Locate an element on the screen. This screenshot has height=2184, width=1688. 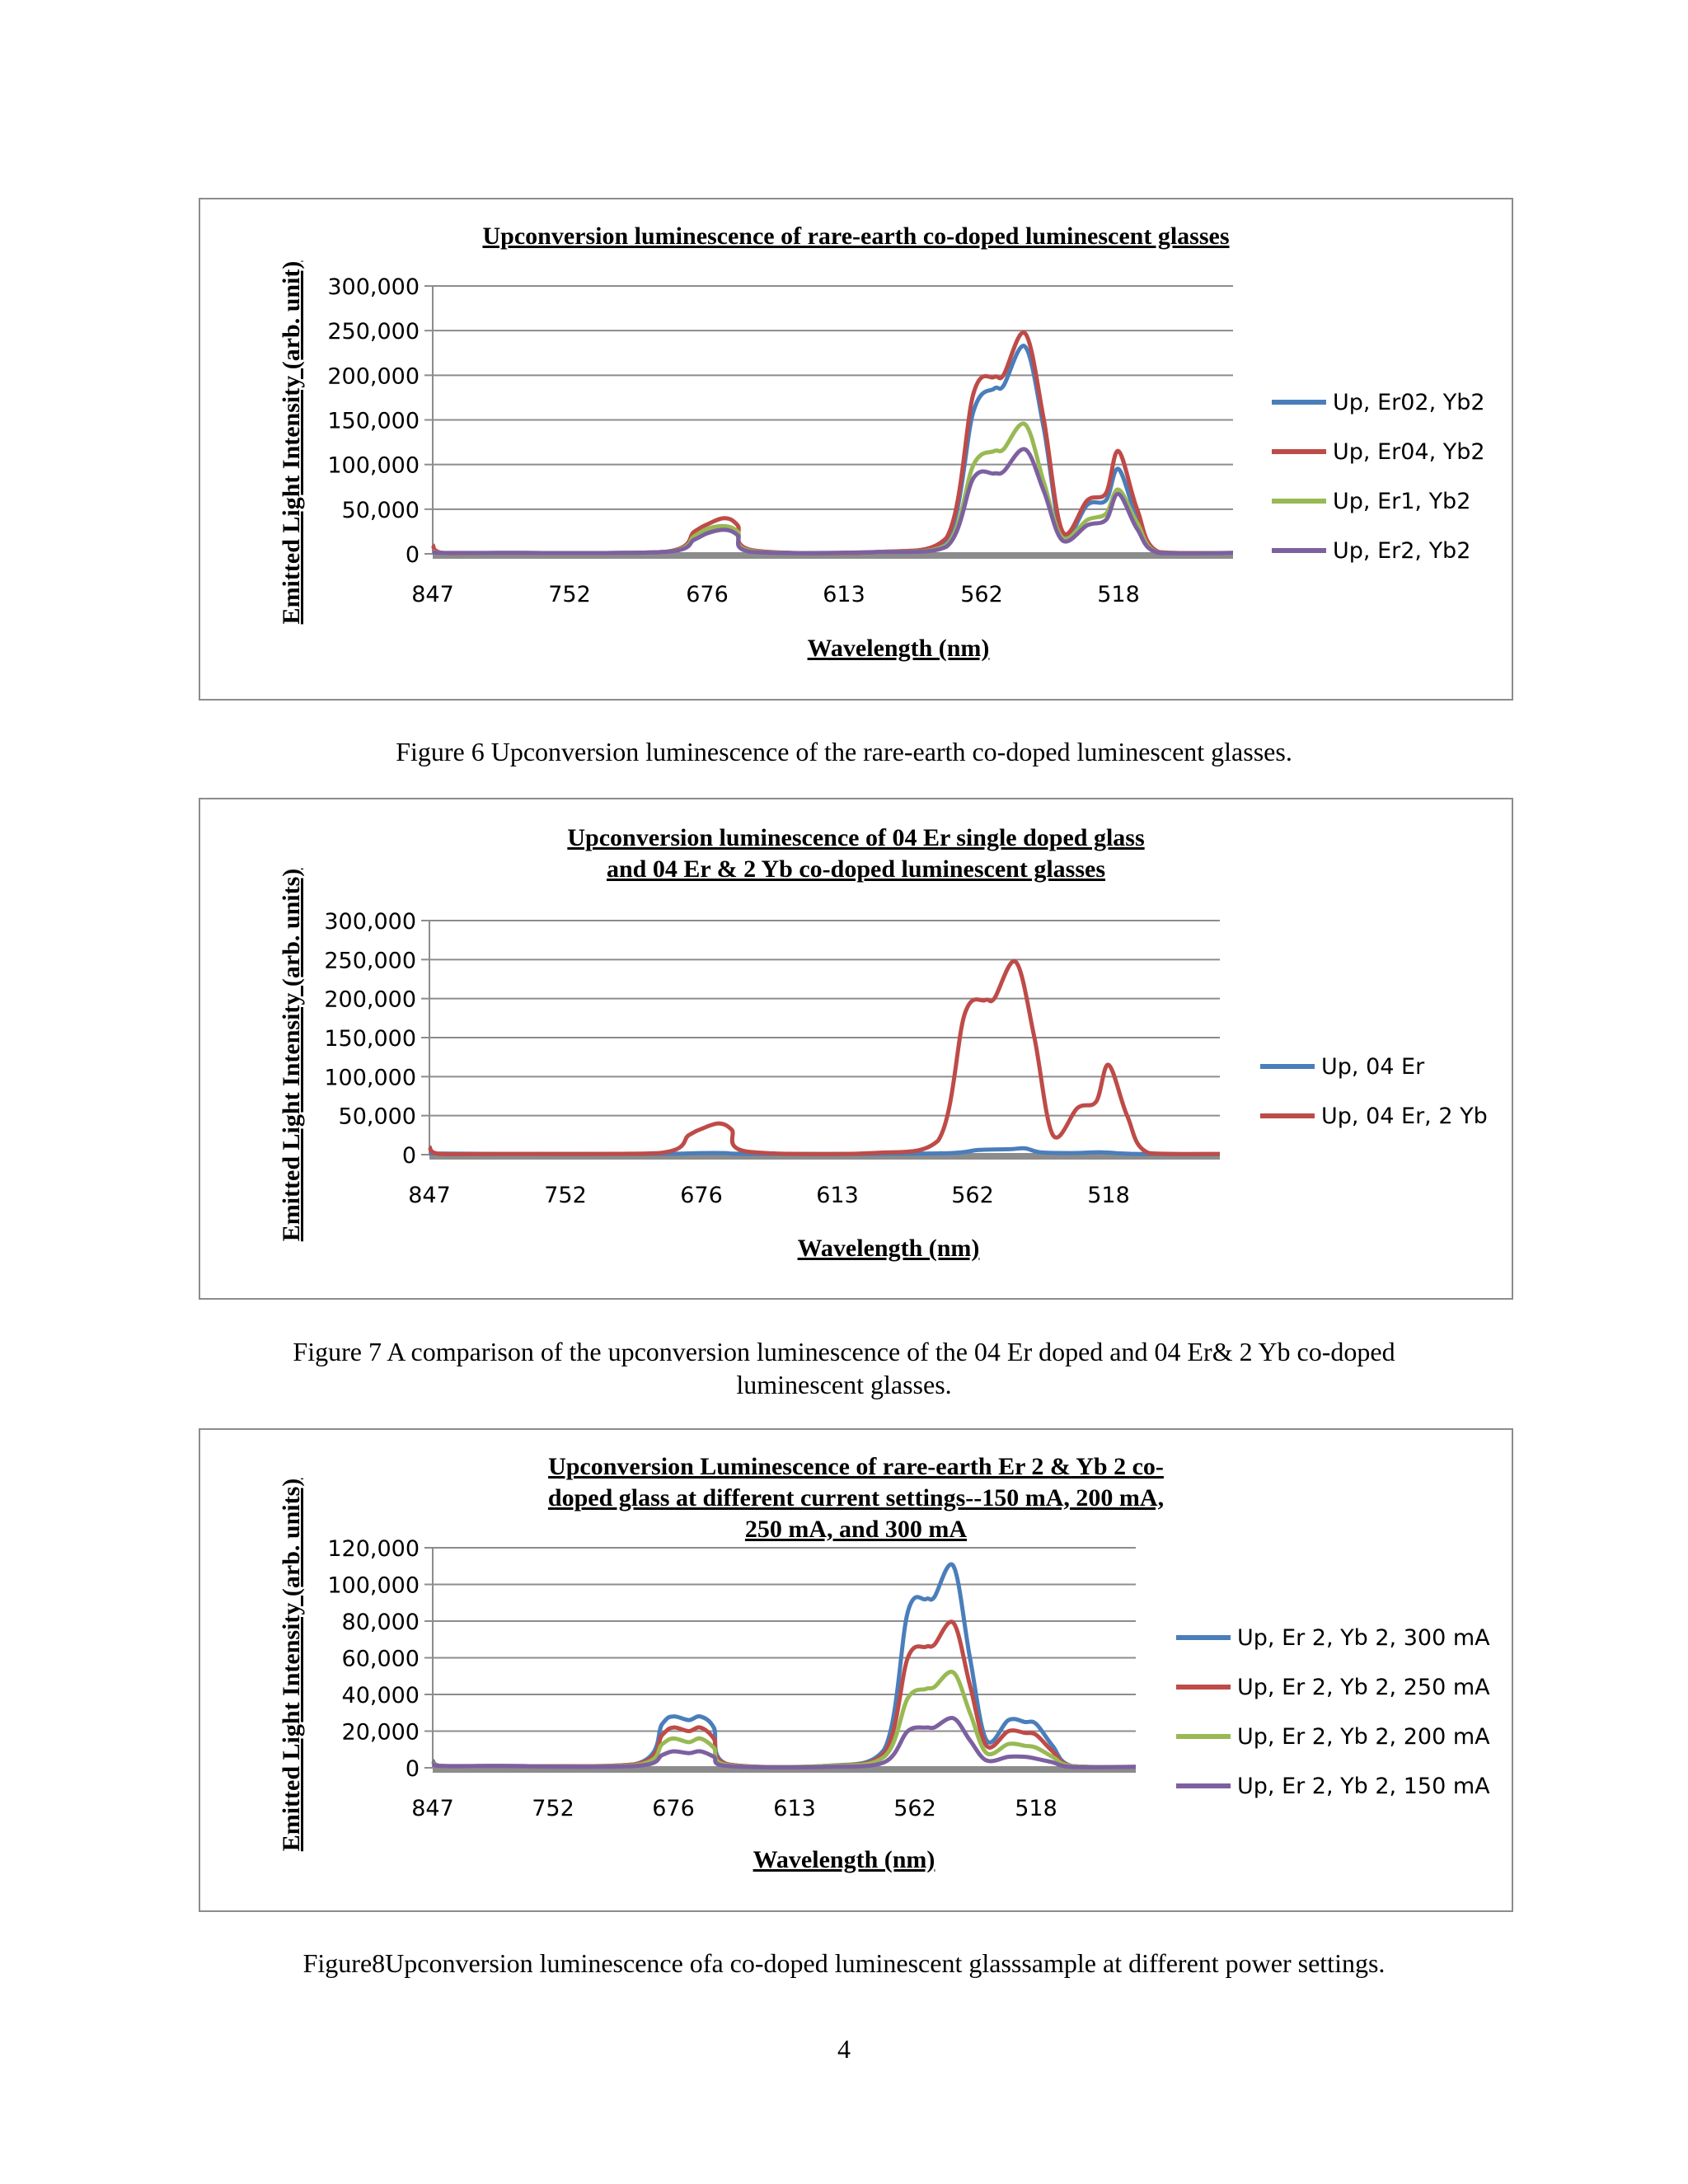
legend-label: Up, Er2, Yb2 is located at coordinates (1402, 550).